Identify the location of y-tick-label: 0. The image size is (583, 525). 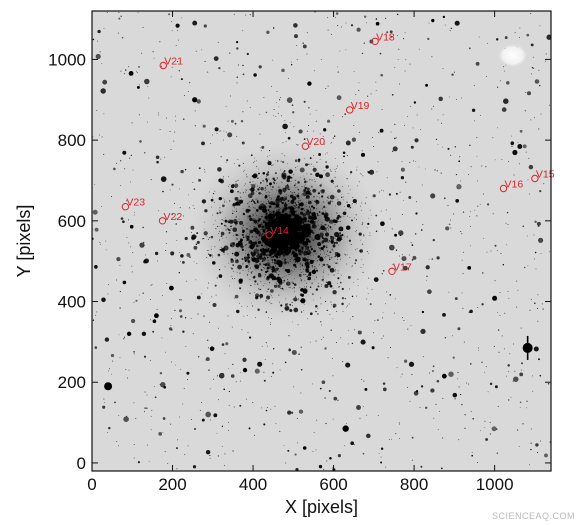
(81, 463).